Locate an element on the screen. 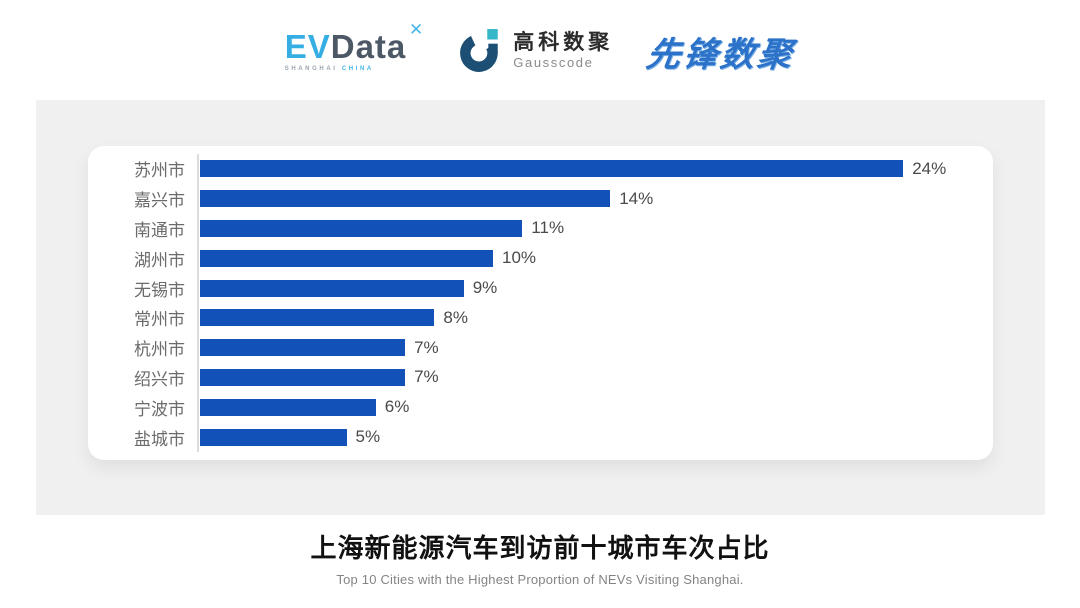  evdata-data-text: Data is located at coordinates (368, 46).